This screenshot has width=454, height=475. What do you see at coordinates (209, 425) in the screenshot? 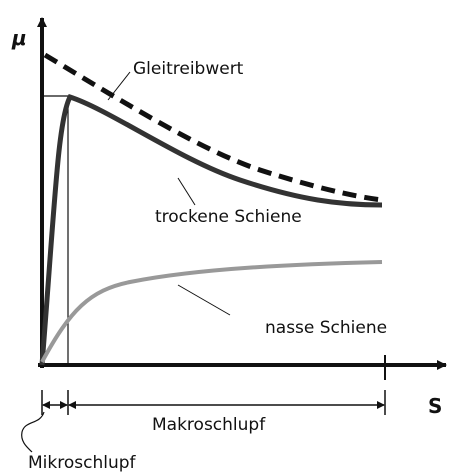
I see `macro-label: Makroschlupf` at bounding box center [209, 425].